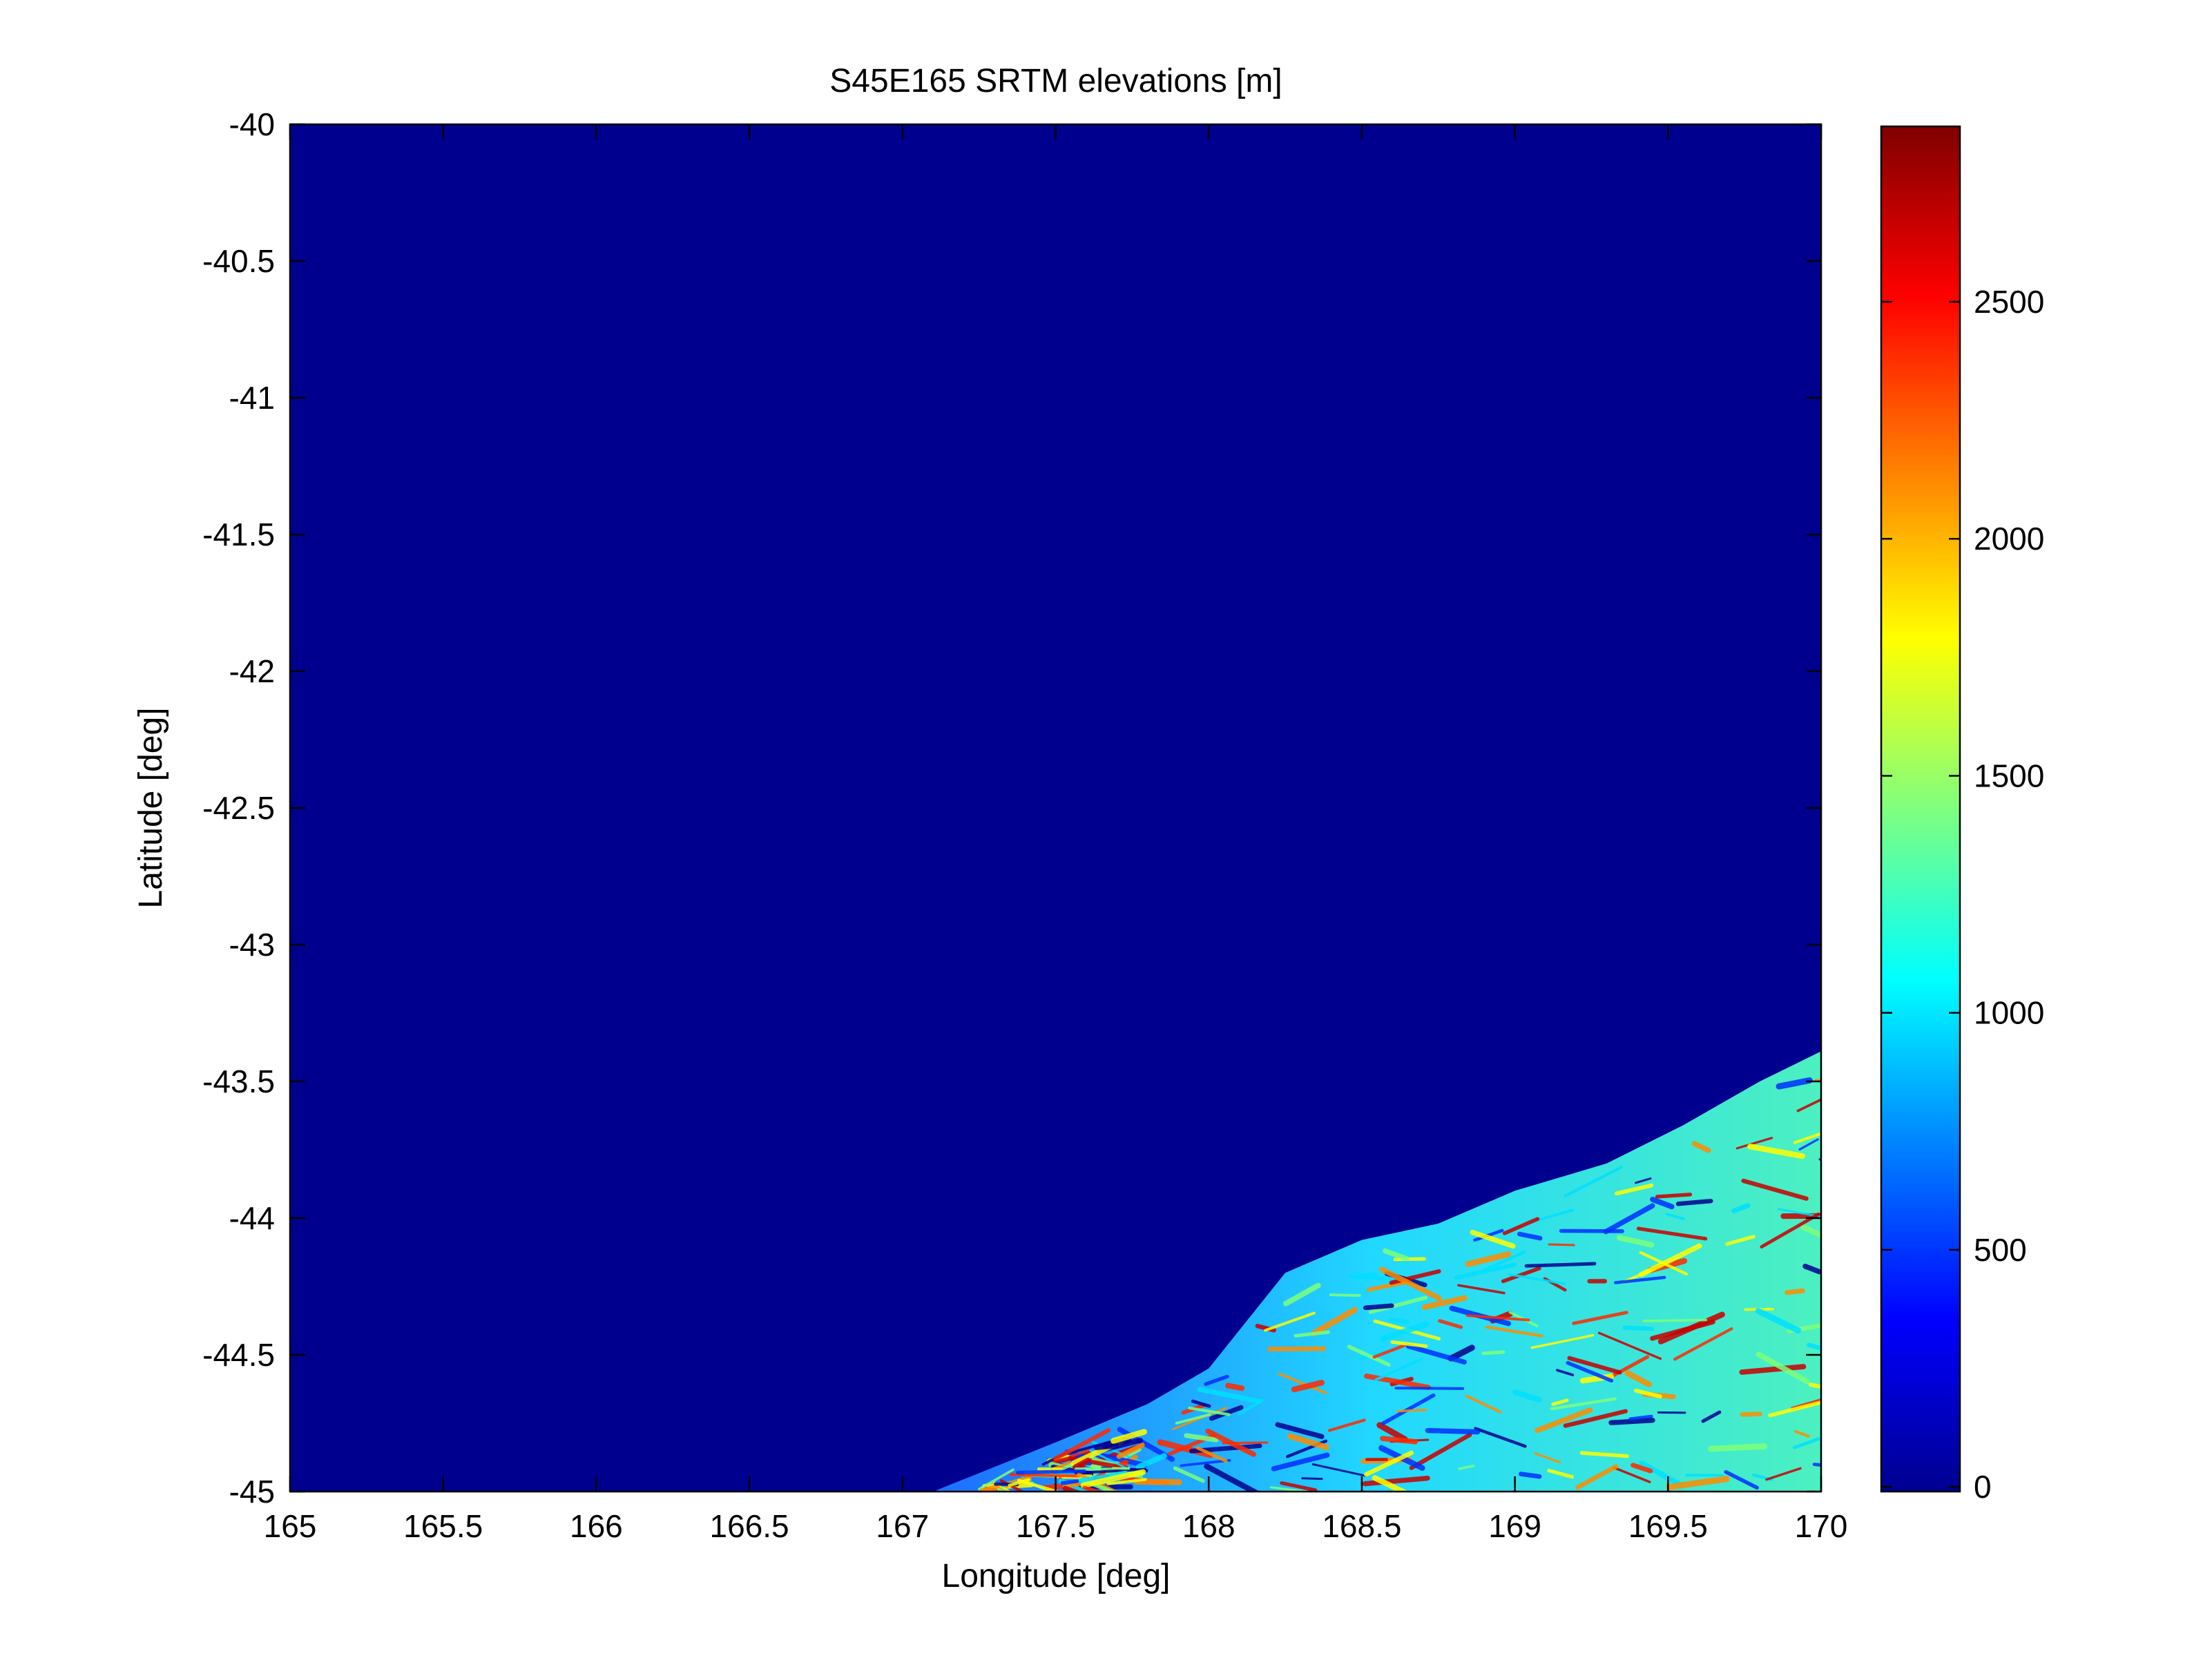 The image size is (2212, 1658). What do you see at coordinates (151, 808) in the screenshot?
I see `y-axis-label: Latitude [deg]` at bounding box center [151, 808].